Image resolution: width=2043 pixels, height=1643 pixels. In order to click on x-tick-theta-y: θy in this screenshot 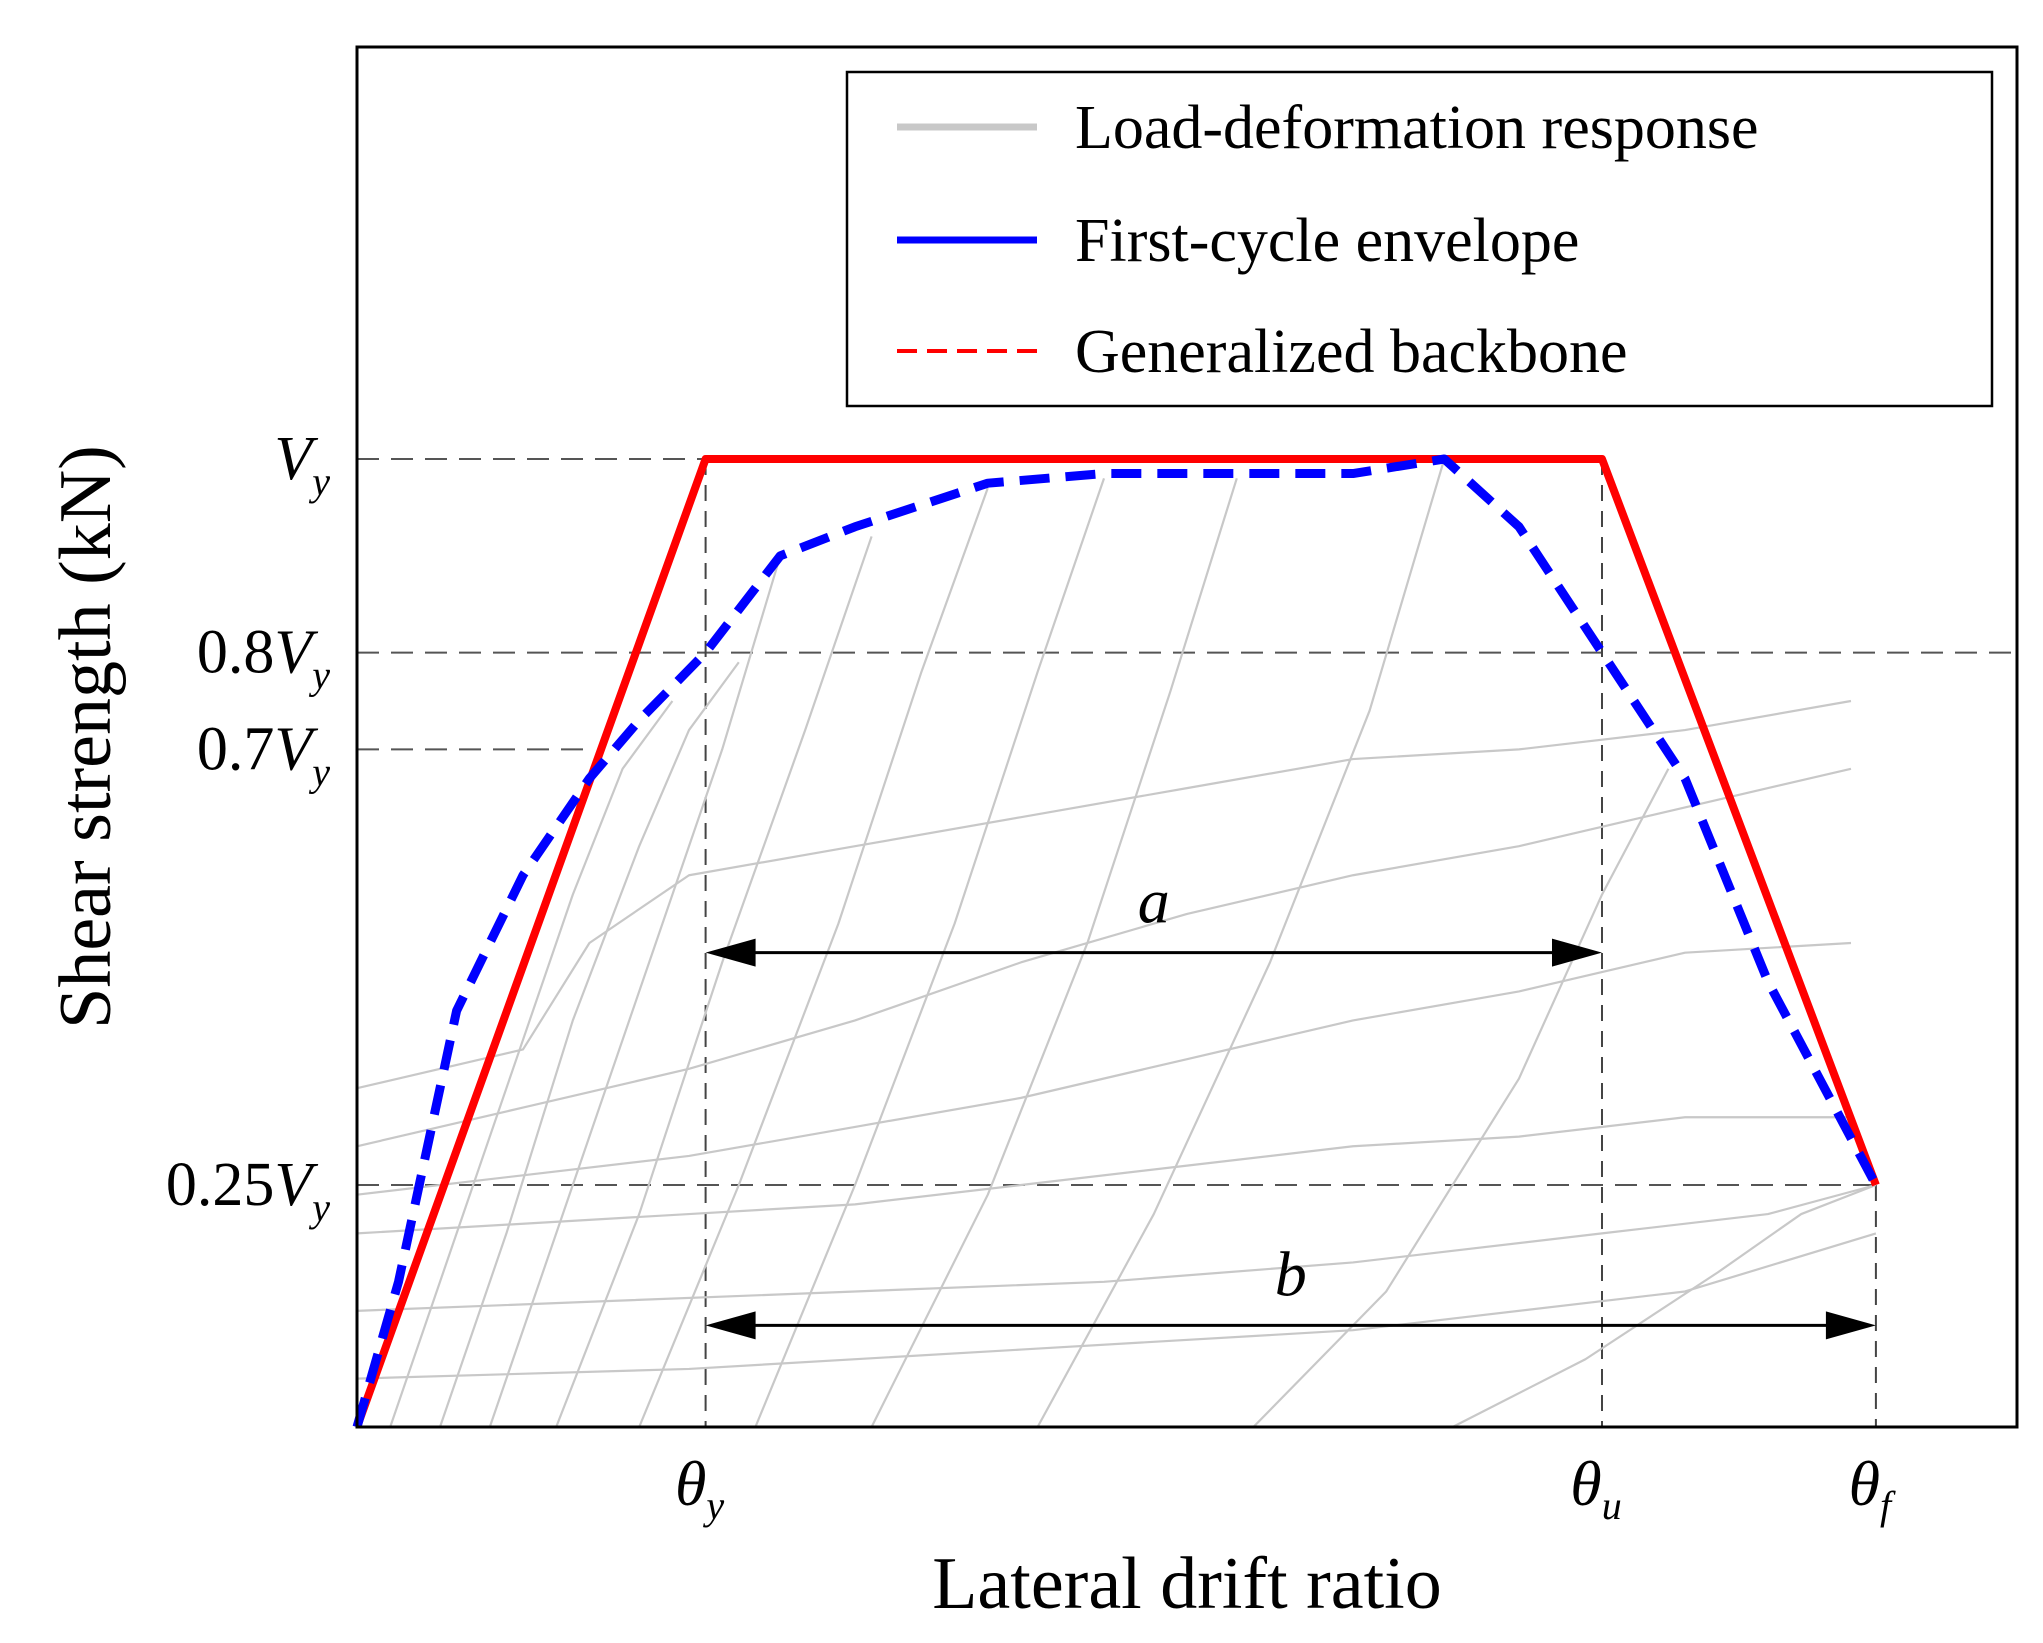, I will do `click(699, 1488)`.